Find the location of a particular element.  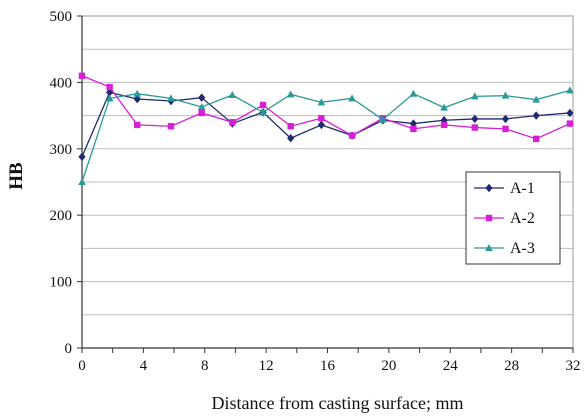

legend-label: A-1 is located at coordinates (522, 188).